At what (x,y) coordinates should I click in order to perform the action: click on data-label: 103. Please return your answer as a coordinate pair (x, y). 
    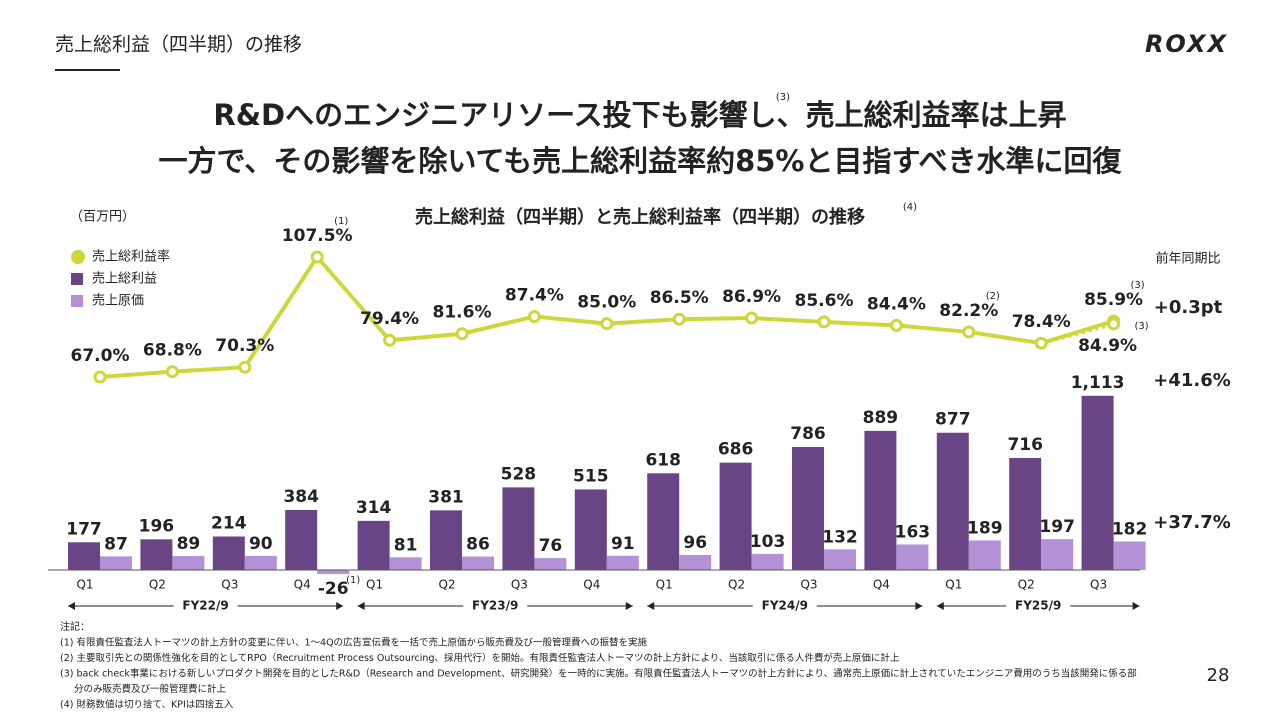
    Looking at the image, I should click on (768, 542).